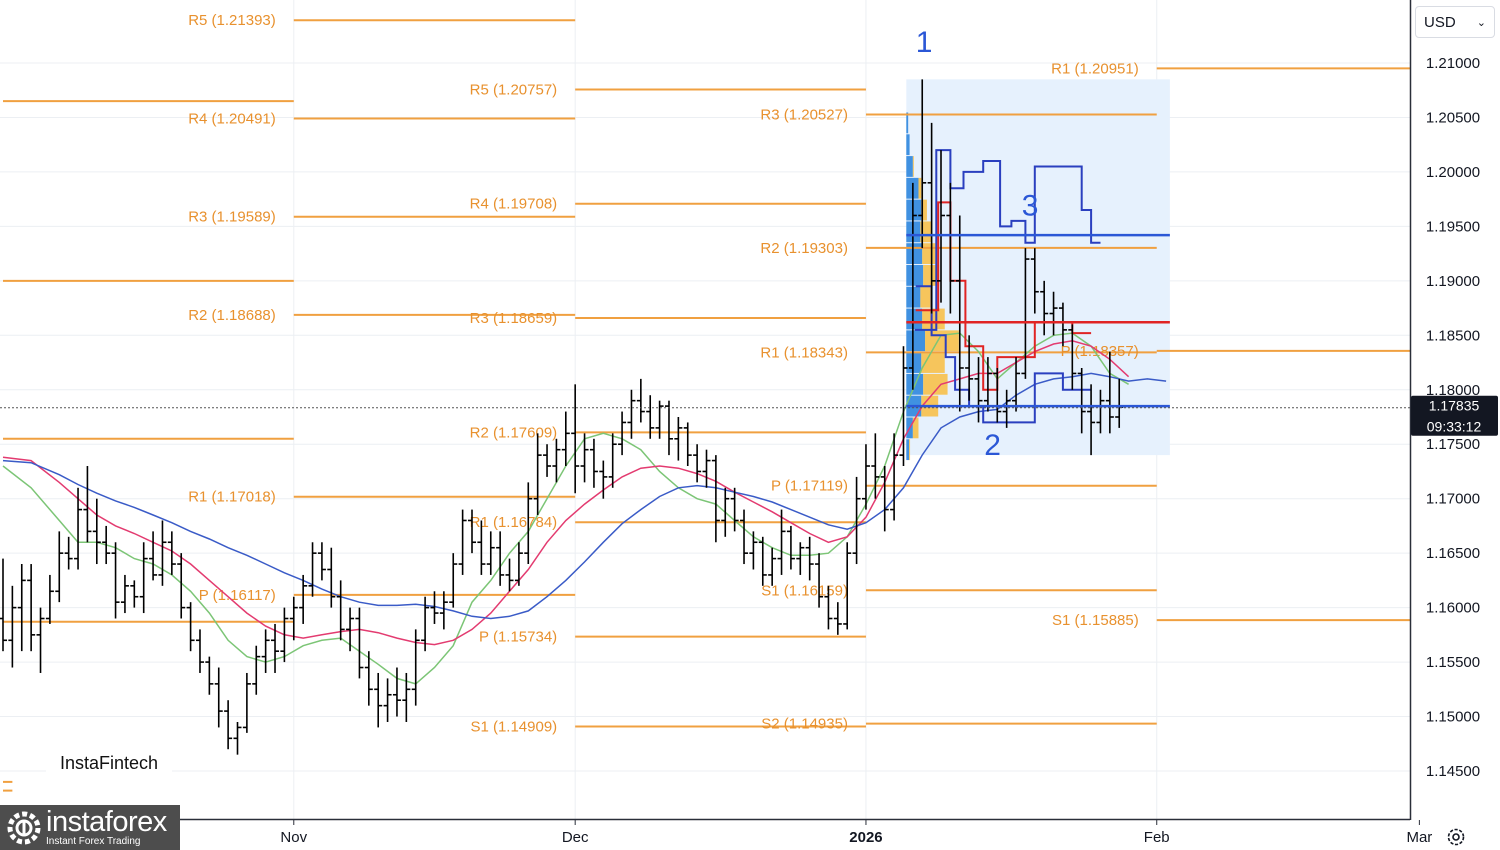 Image resolution: width=1500 pixels, height=850 pixels. What do you see at coordinates (232, 20) in the screenshot?
I see `pivot-label: R5 (1.21393)` at bounding box center [232, 20].